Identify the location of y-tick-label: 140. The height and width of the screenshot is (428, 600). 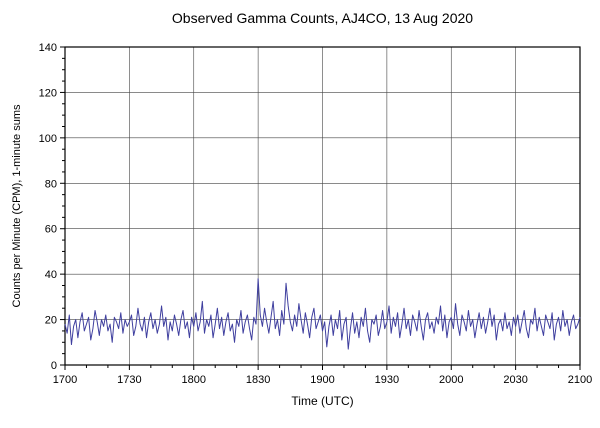
(48, 48).